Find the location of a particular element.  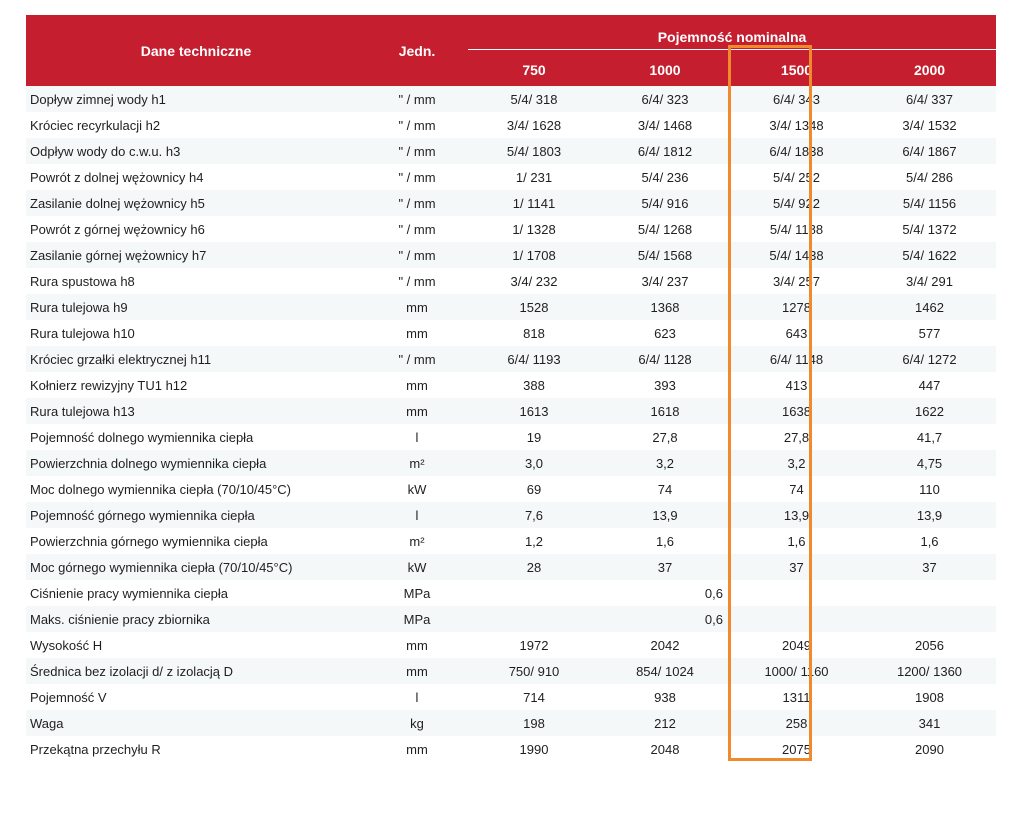

value-750: 69 is located at coordinates (534, 489).